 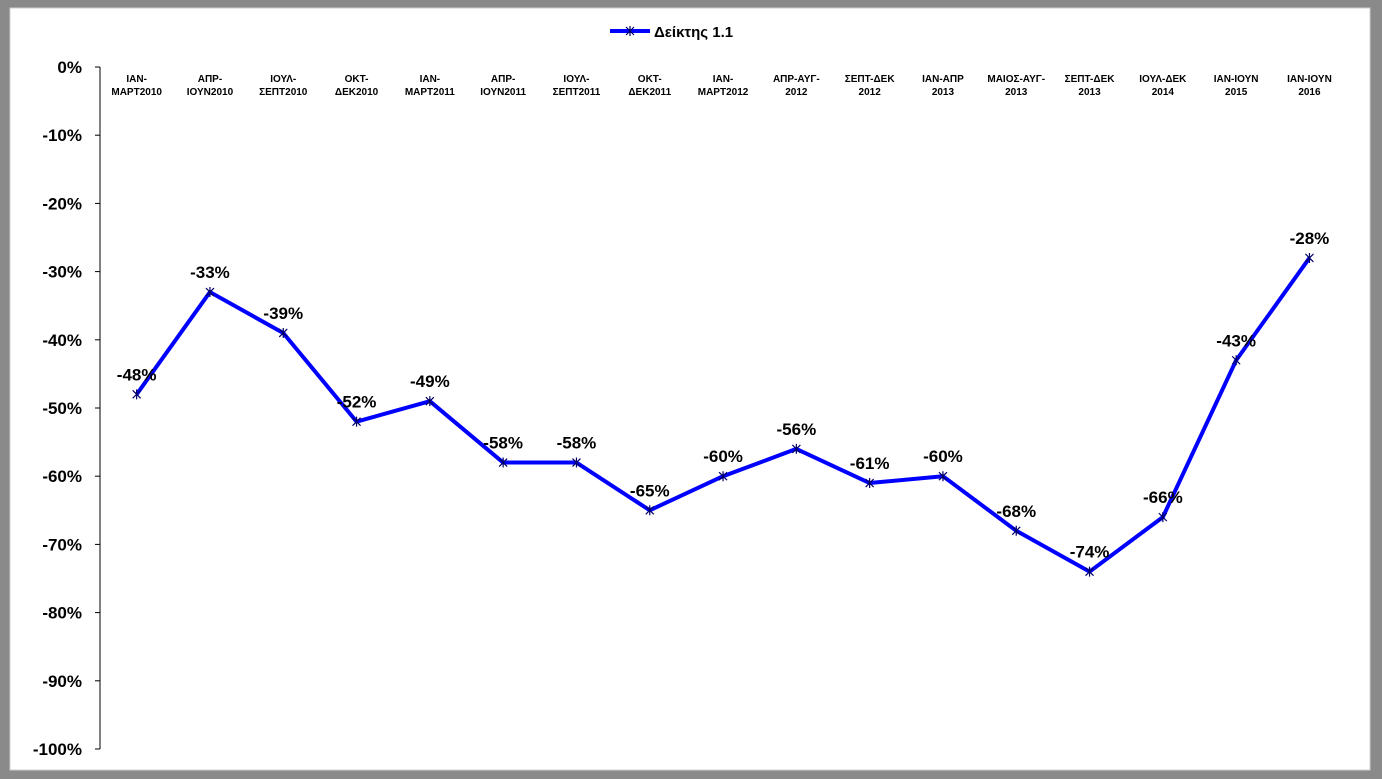 What do you see at coordinates (650, 490) in the screenshot?
I see `data-label: -65%` at bounding box center [650, 490].